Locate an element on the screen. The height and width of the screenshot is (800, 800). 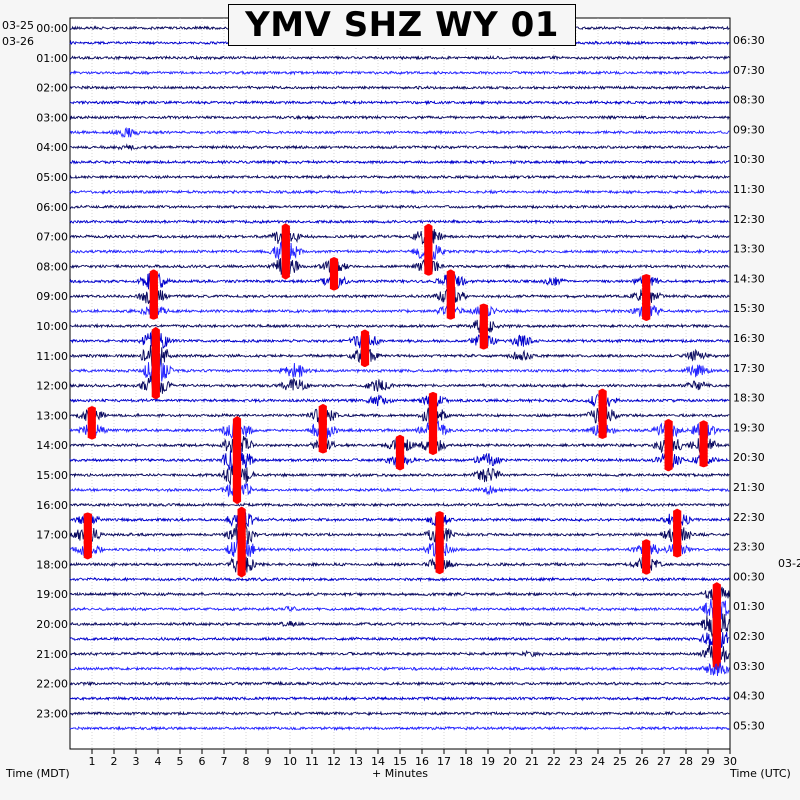
right-hour-label-17: 23:30 is located at coordinates (749, 547).